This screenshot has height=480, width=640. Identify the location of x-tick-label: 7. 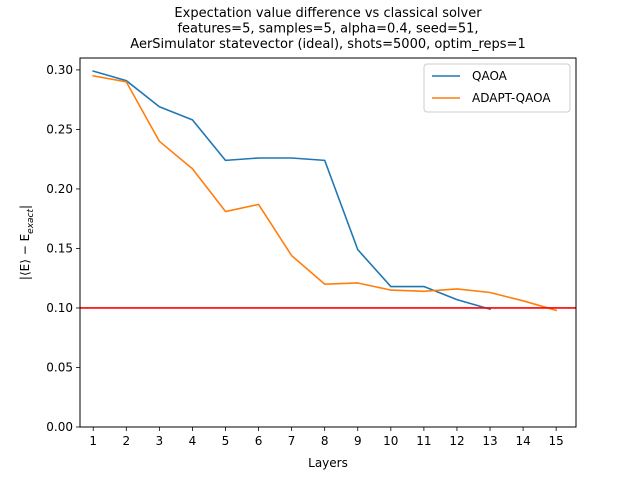
(292, 441).